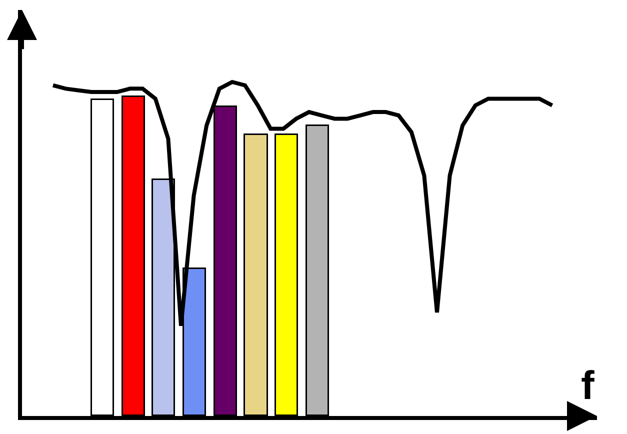 Image resolution: width=627 pixels, height=434 pixels. What do you see at coordinates (588, 386) in the screenshot?
I see `x-axis-title: f` at bounding box center [588, 386].